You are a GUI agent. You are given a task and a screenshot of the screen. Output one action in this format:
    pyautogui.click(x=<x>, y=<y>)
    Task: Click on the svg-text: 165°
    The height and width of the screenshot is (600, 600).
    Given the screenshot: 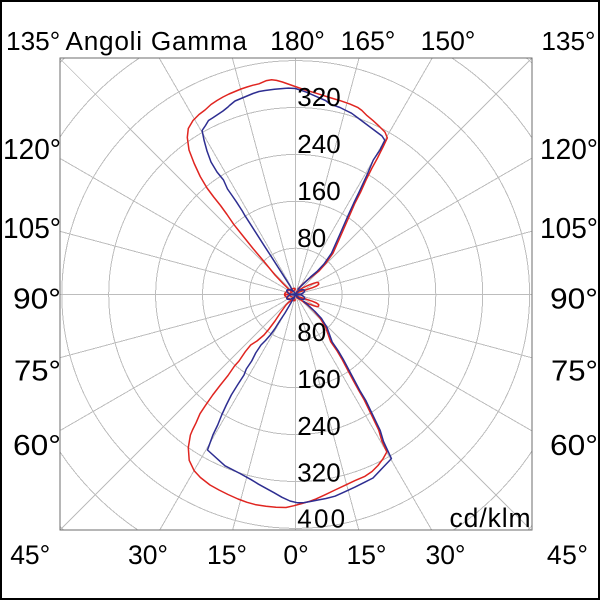 What is the action you would take?
    pyautogui.click(x=368, y=41)
    